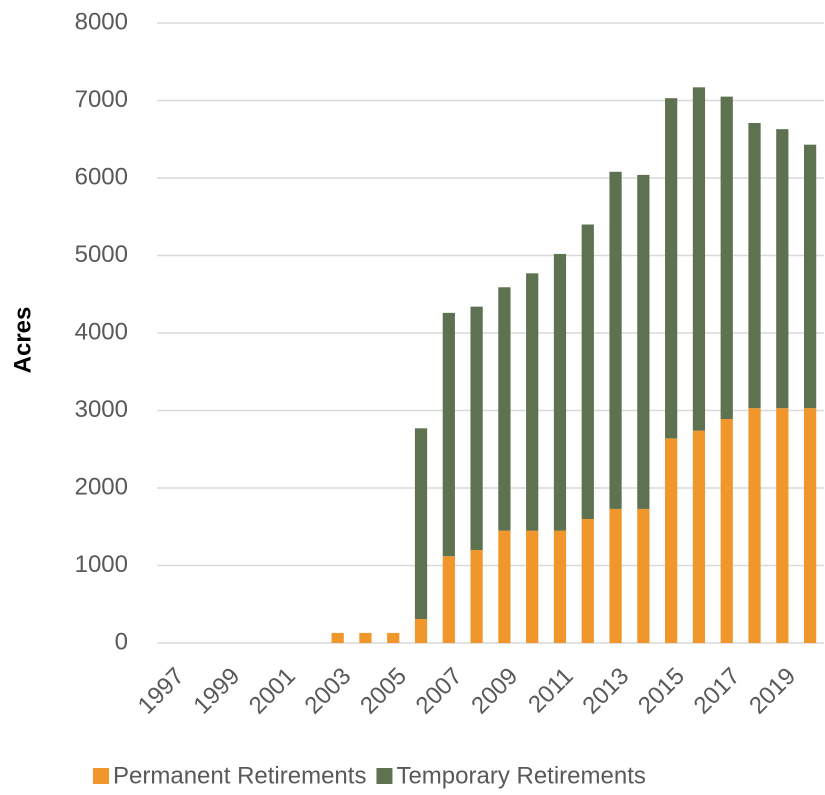 The height and width of the screenshot is (795, 825). Describe the element at coordinates (101, 409) in the screenshot. I see `y-tick-label: 3000` at that location.